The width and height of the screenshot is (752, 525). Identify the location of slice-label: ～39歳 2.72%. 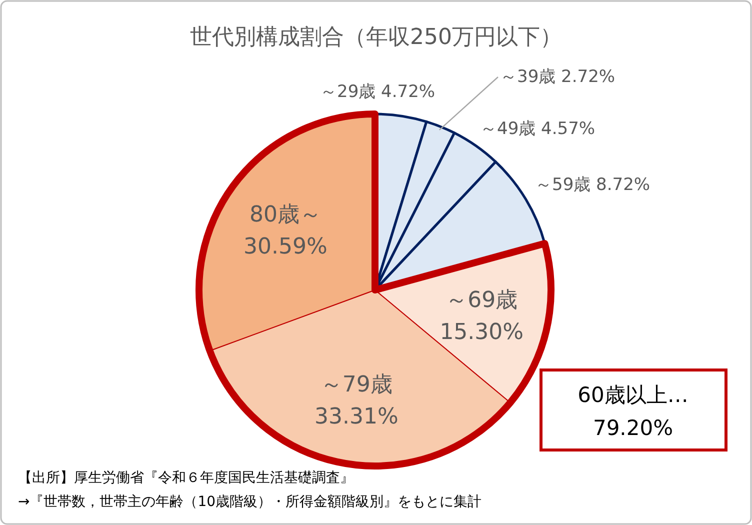
(558, 77).